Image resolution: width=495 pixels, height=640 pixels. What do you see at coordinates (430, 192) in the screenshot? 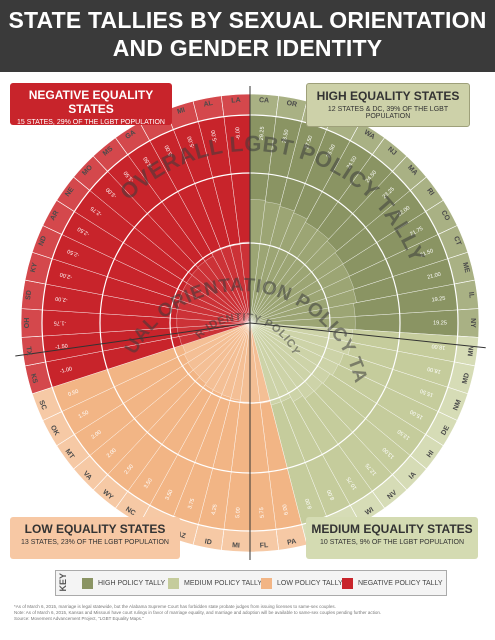
I see `state-label-ri: RI` at bounding box center [430, 192].